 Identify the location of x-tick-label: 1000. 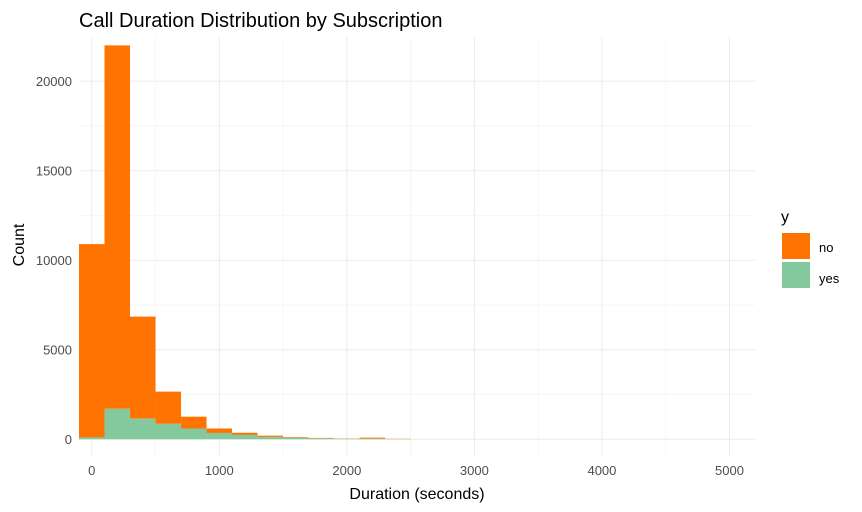
(219, 470).